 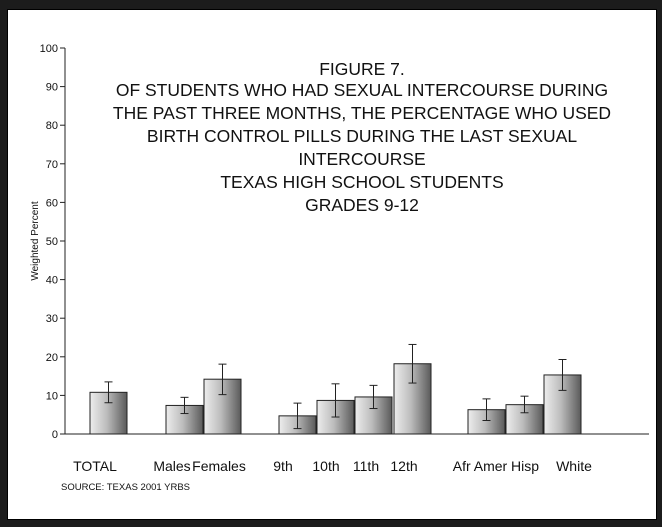 What do you see at coordinates (35, 241) in the screenshot?
I see `y-axis-title: Weighted Percent` at bounding box center [35, 241].